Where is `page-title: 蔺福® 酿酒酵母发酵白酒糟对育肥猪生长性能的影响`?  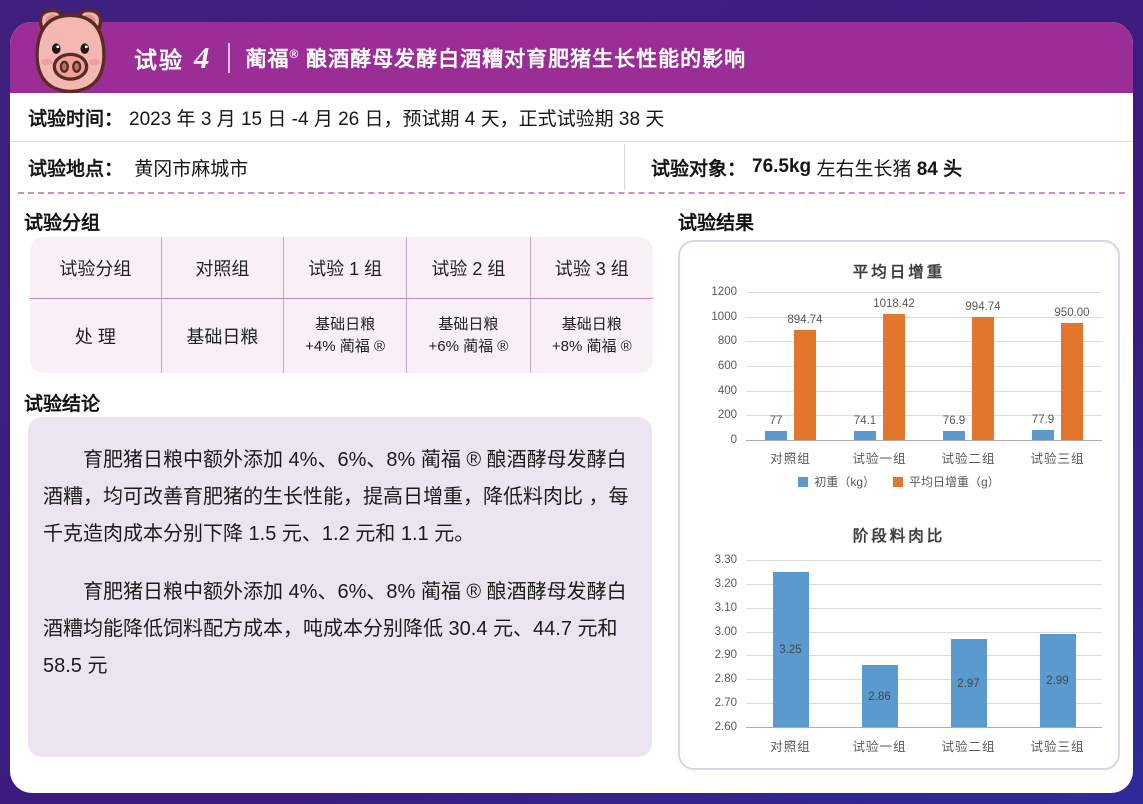
page-title: 蔺福® 酿酒酵母发酵白酒糟对育肥猪生长性能的影响 is located at coordinates (496, 58).